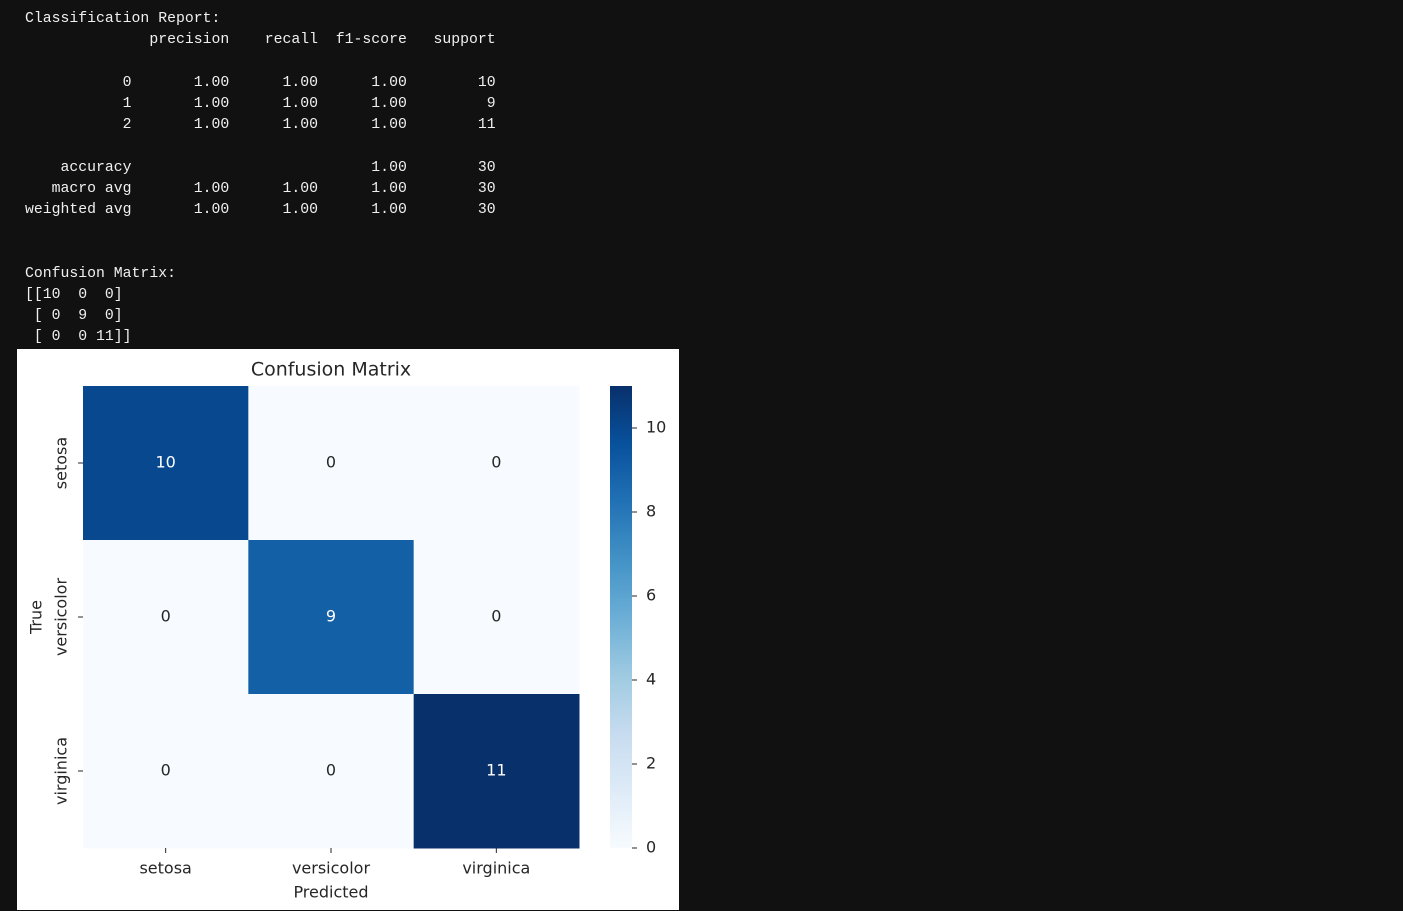 This screenshot has width=1403, height=911. I want to click on x-axis-label: Predicted, so click(330, 892).